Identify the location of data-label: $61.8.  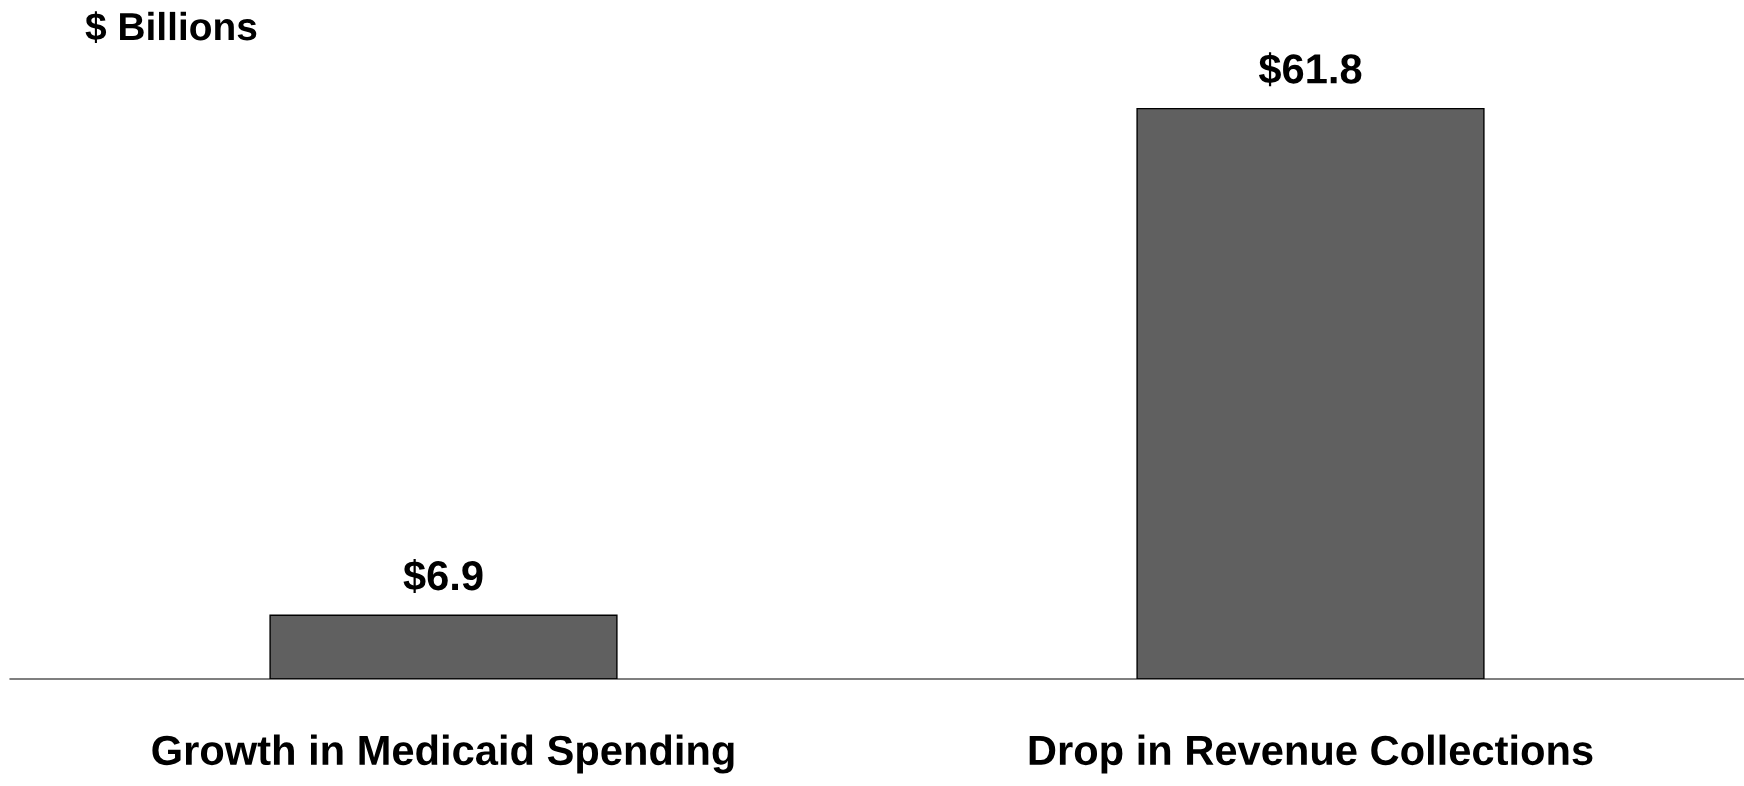
(1310, 69).